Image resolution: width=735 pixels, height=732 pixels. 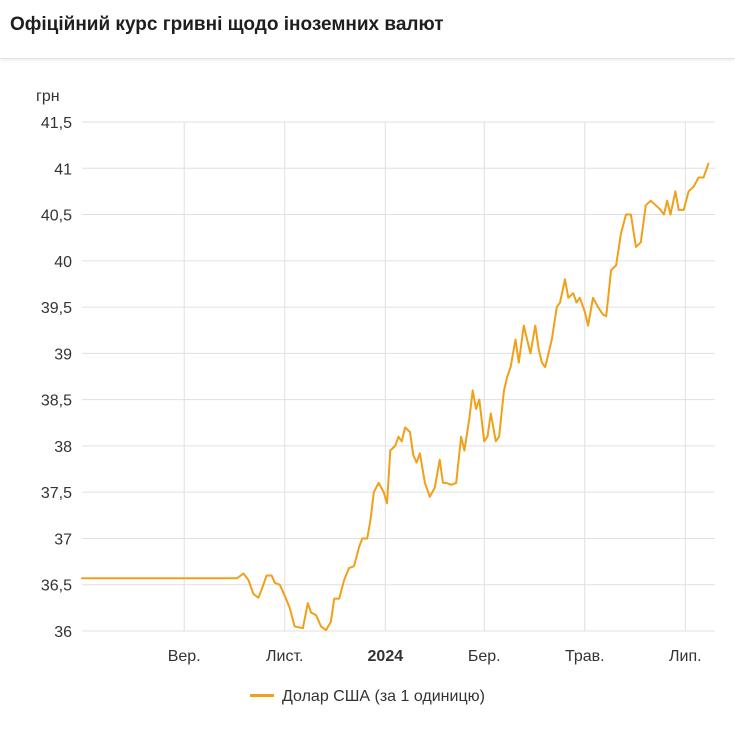 I want to click on x-tick-label: Вер., so click(x=184, y=656).